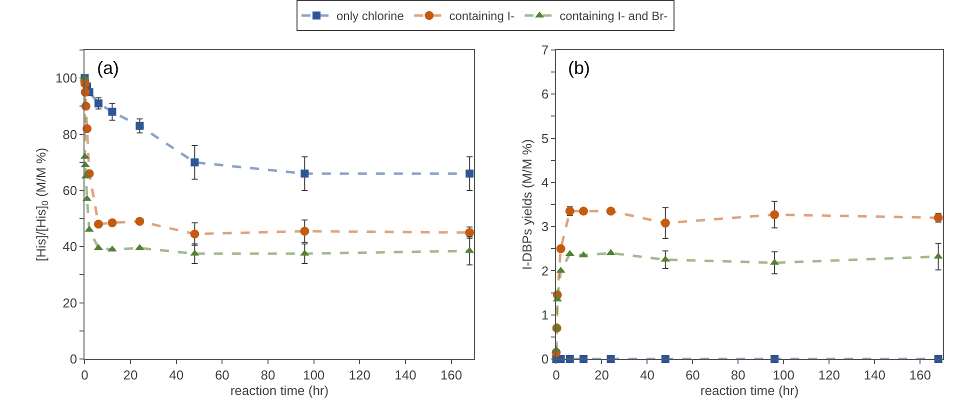 The width and height of the screenshot is (967, 406). Describe the element at coordinates (70, 190) in the screenshot. I see `y-tick-label: 60` at that location.